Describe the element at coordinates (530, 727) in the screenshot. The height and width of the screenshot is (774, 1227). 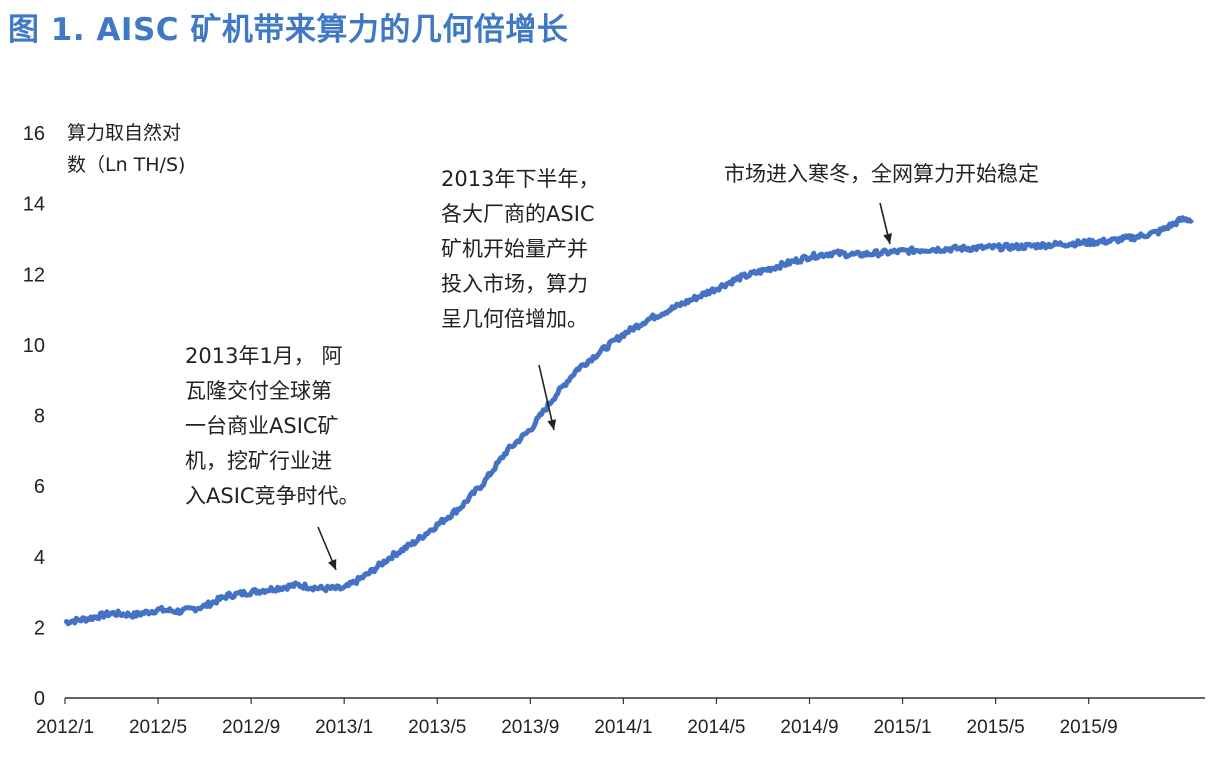
I see `x-tick-label: 2013/9` at that location.